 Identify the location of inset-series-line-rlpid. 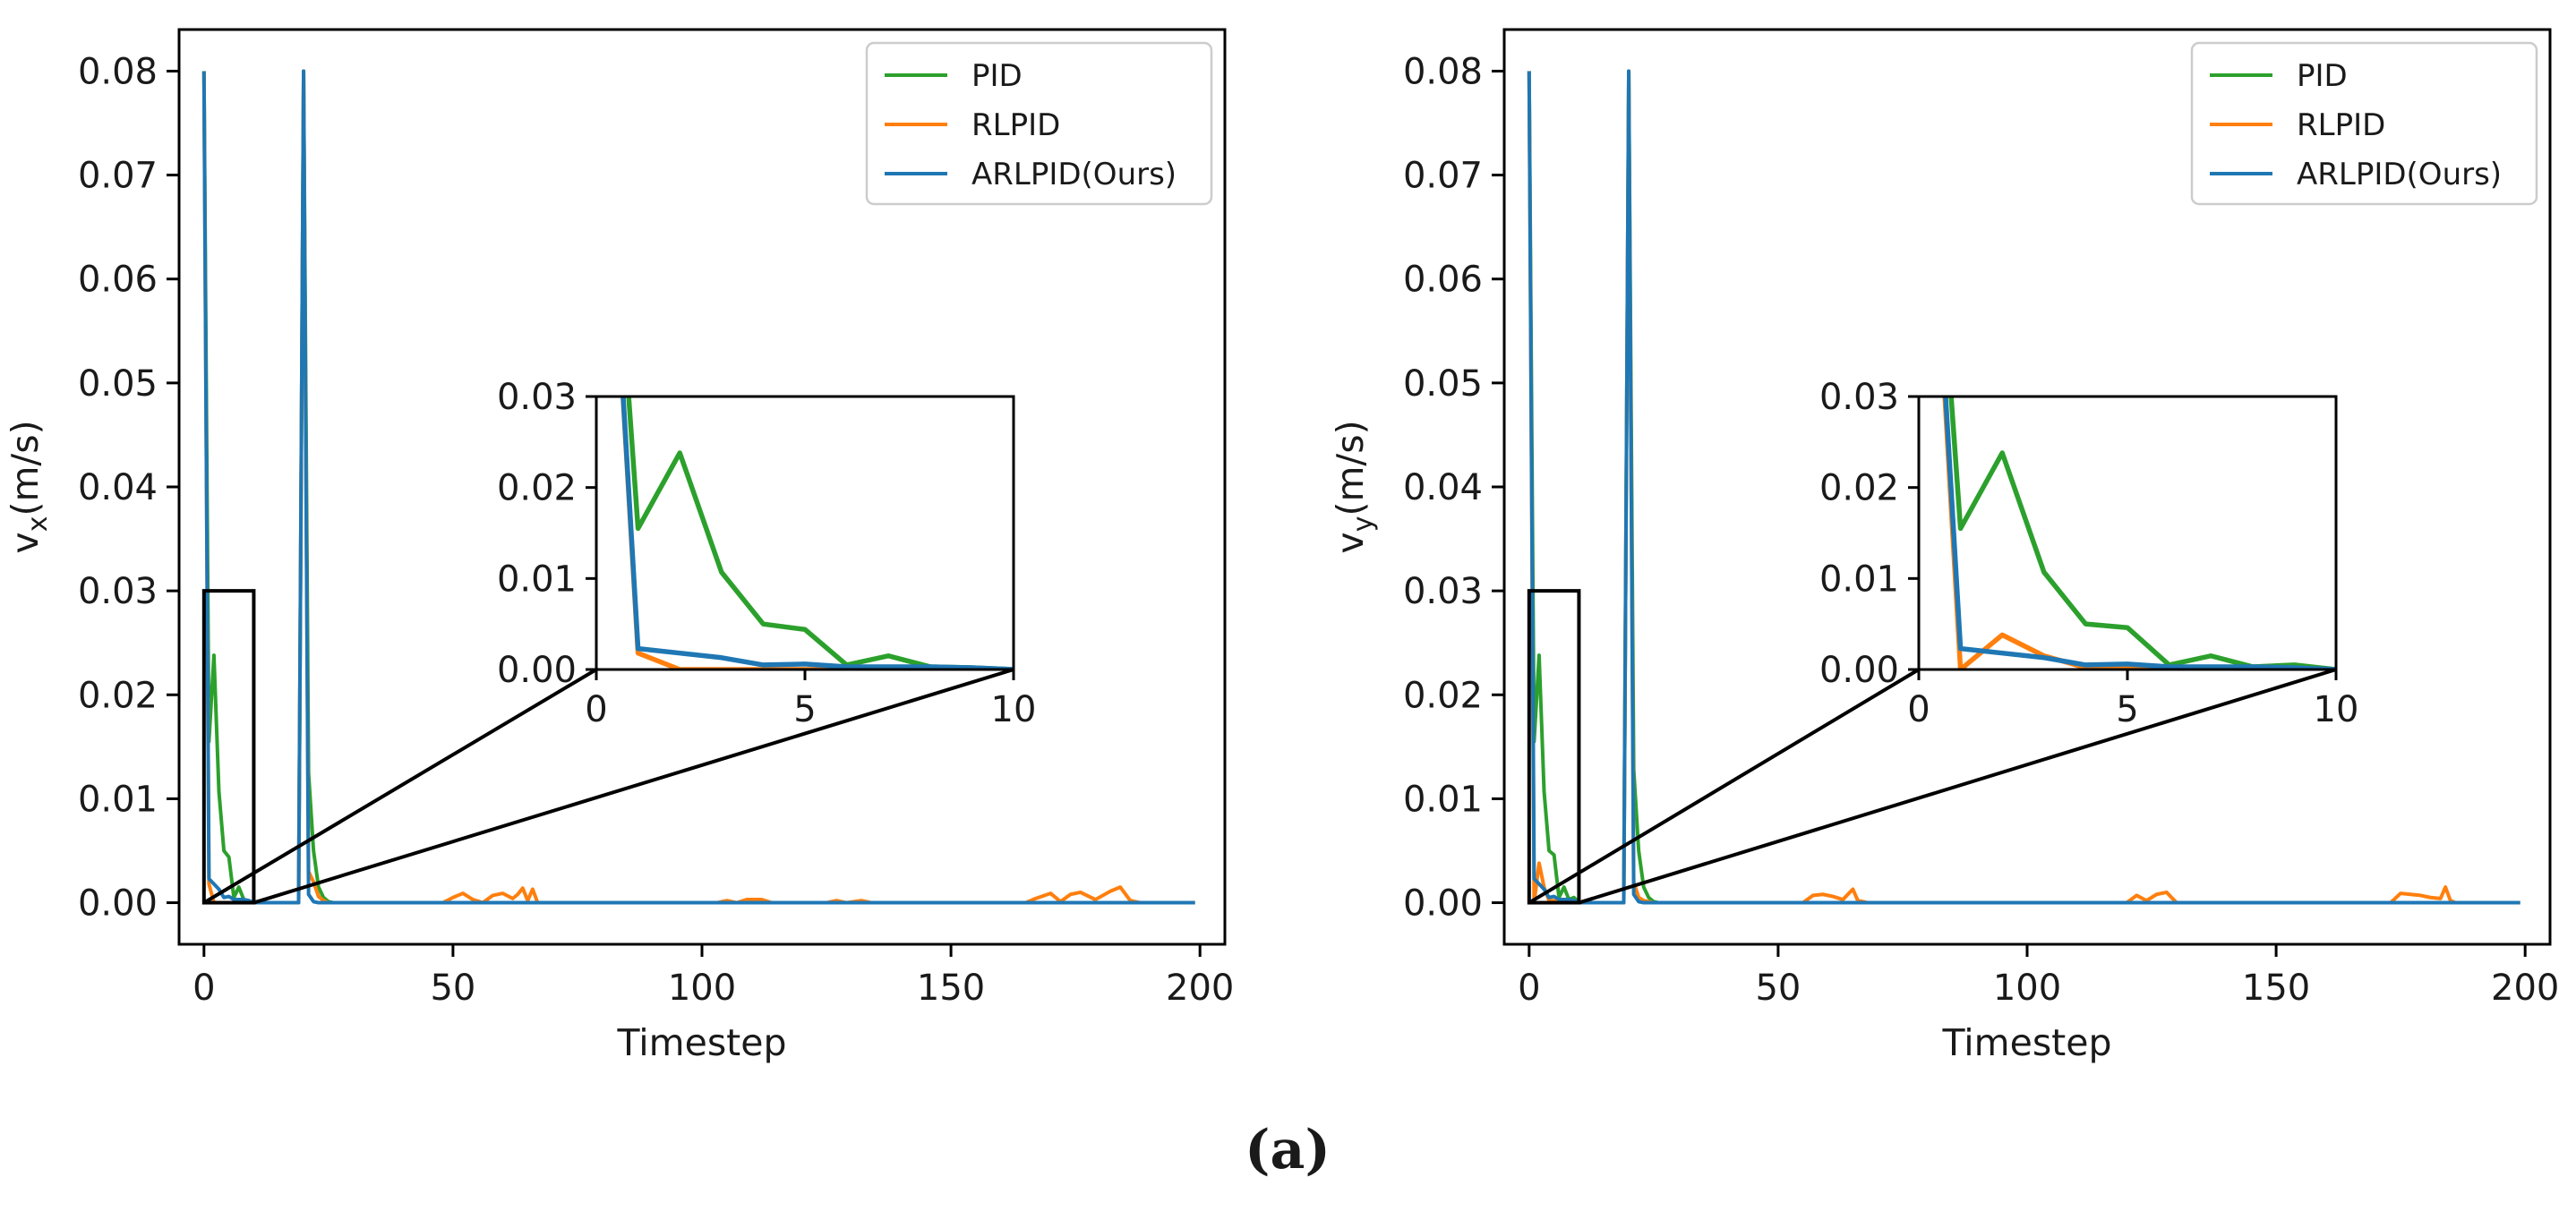
(817, 533).